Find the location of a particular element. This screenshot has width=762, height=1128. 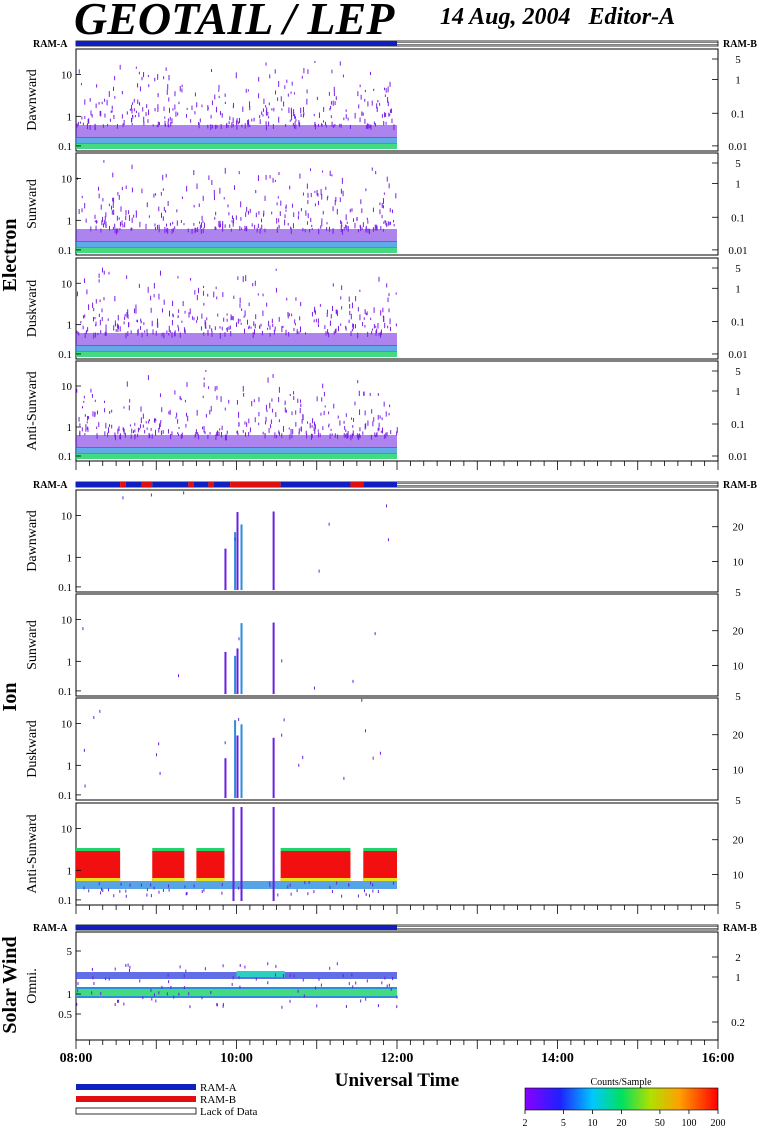

x-tick-label: 12:00 is located at coordinates (397, 1058).